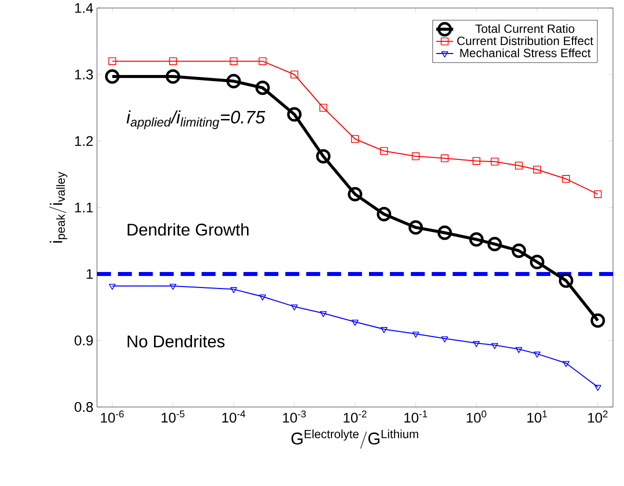  What do you see at coordinates (112, 416) in the screenshot?
I see `x-tick-label: 10$^{-6}$` at bounding box center [112, 416].